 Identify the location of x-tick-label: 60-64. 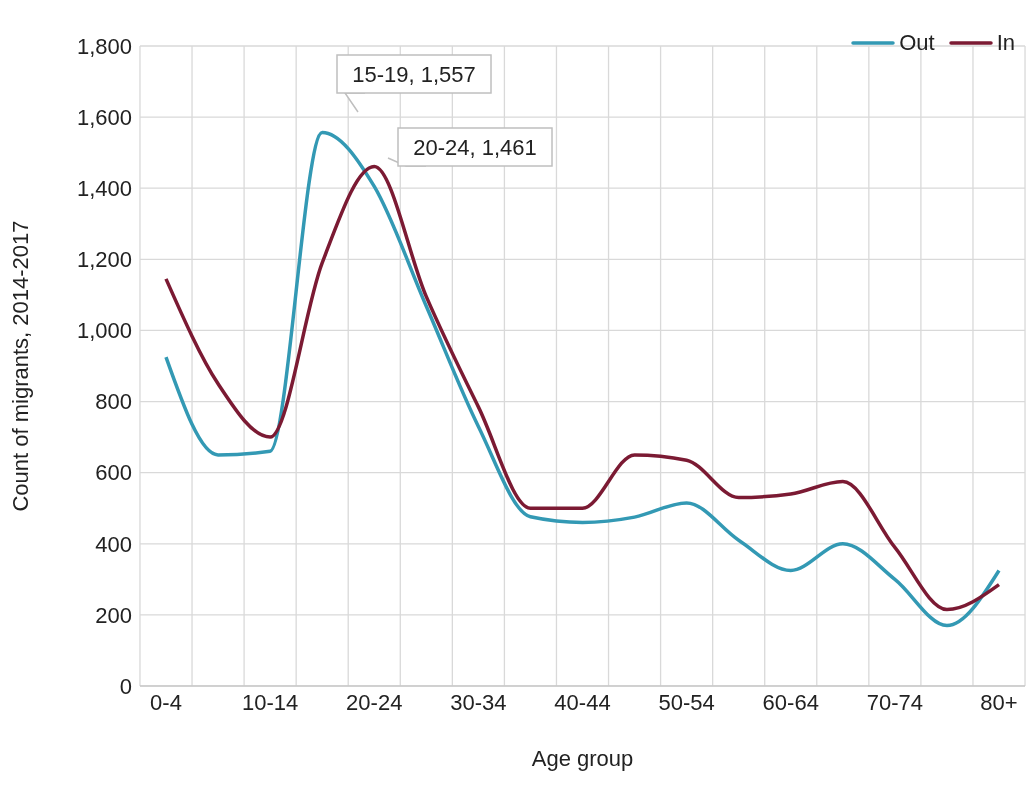
(790, 702).